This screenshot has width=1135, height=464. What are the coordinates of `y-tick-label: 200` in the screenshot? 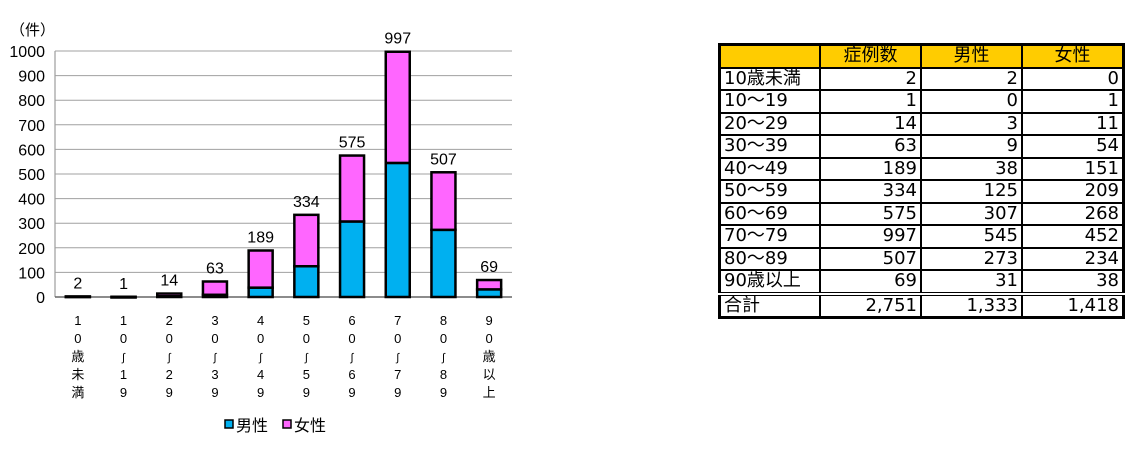 It's located at (31, 249).